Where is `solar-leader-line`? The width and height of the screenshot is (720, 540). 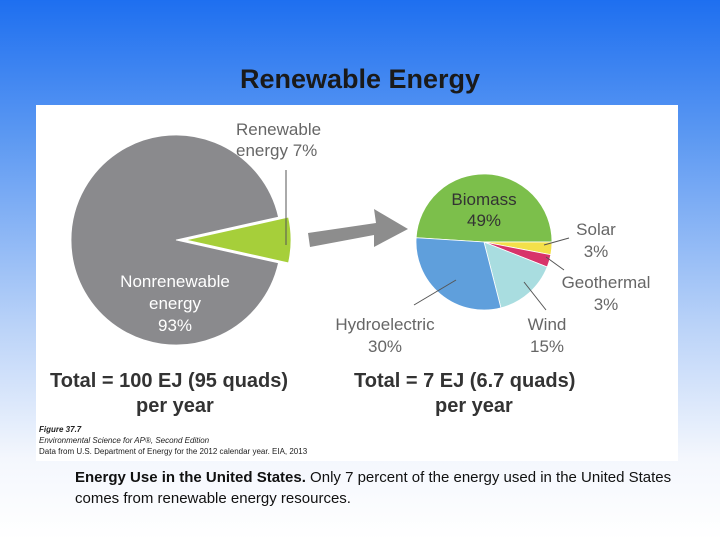 solar-leader-line is located at coordinates (556, 241).